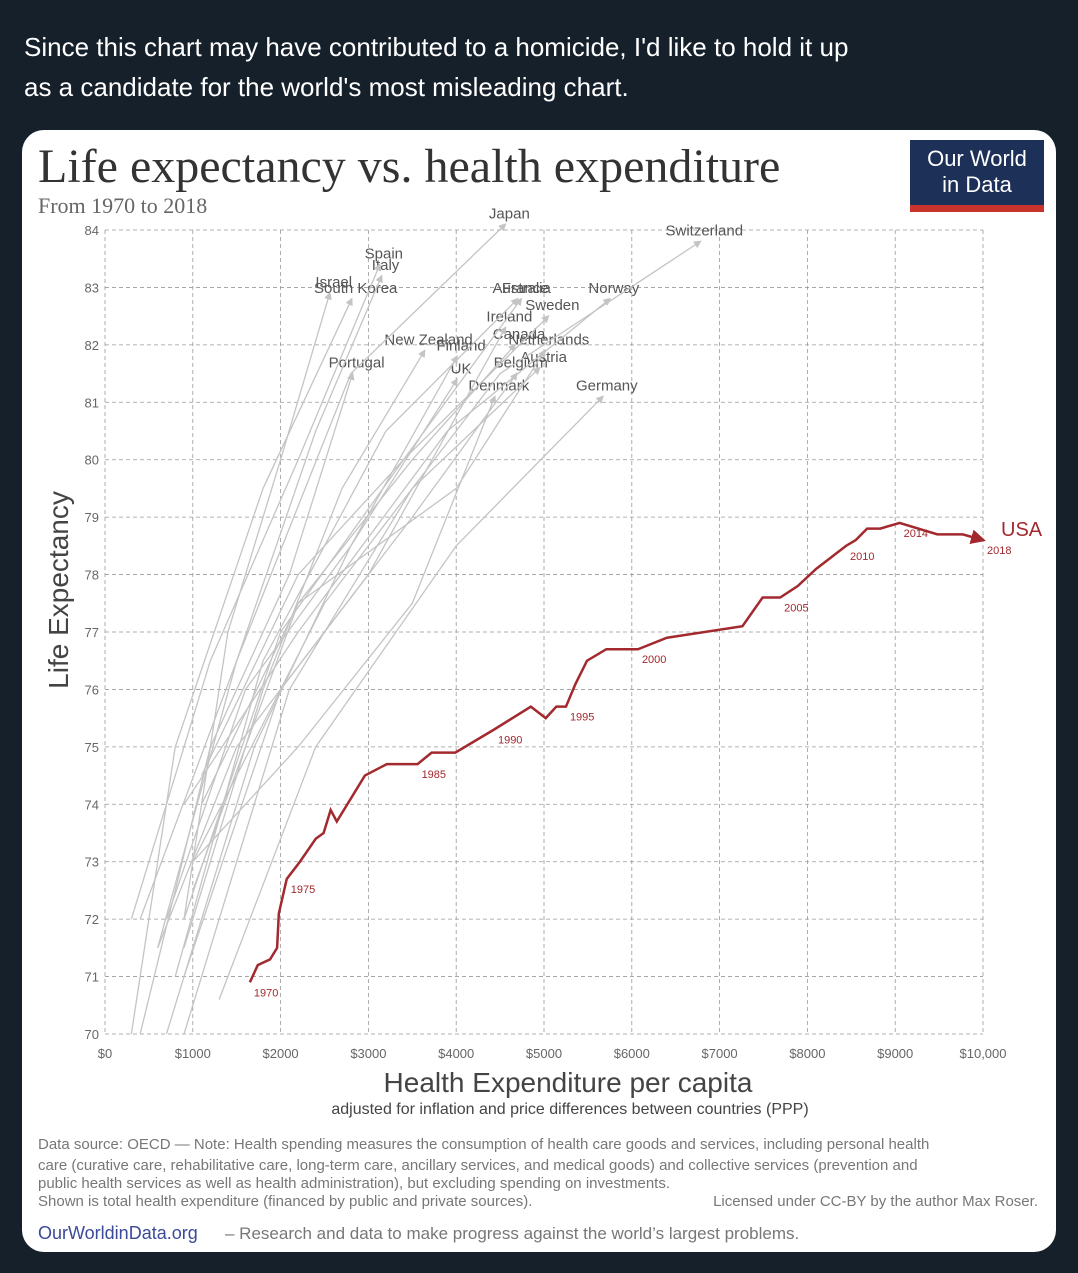 The image size is (1078, 1273). I want to click on x-tick-label: $1000, so click(193, 1053).